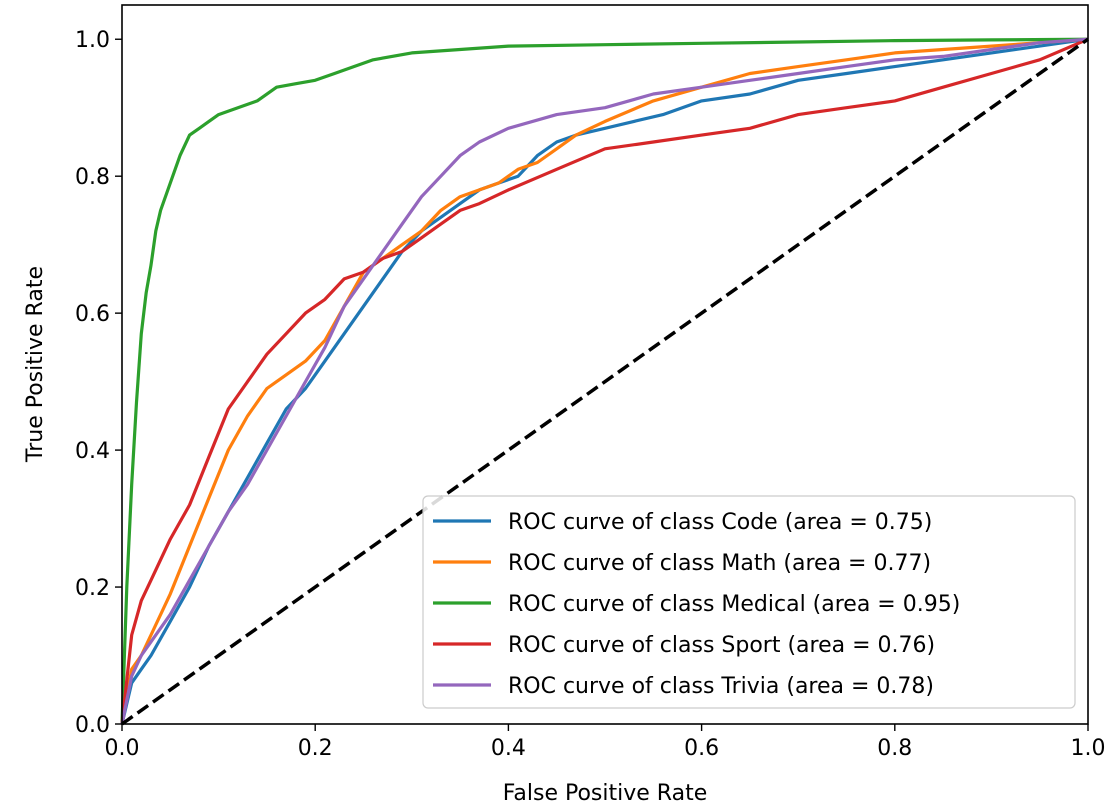 The height and width of the screenshot is (810, 1120). What do you see at coordinates (701, 748) in the screenshot?
I see `x-tick-label: 0.6` at bounding box center [701, 748].